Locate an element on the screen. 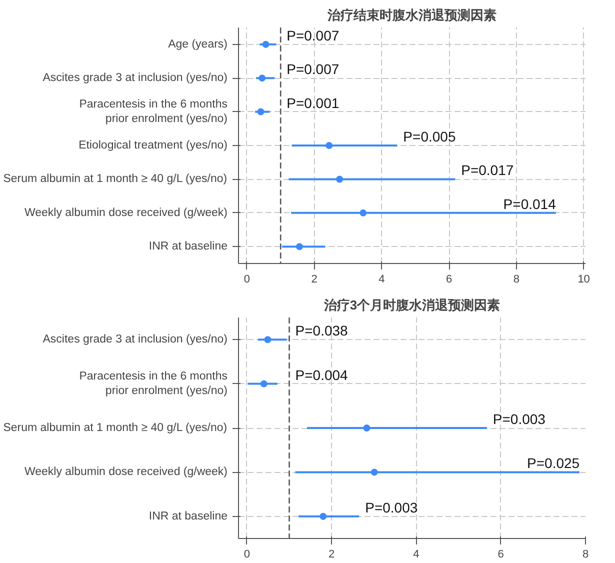 This screenshot has height=563, width=615. y-tick-label: Etiological treatment (yes/no) is located at coordinates (153, 146).